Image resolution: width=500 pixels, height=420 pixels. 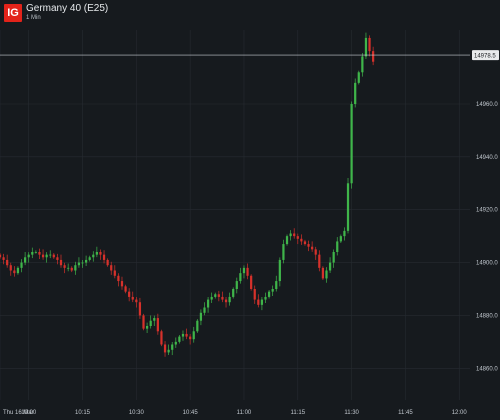 What do you see at coordinates (191, 413) in the screenshot?
I see `x-tick-label: 10:45` at bounding box center [191, 413].